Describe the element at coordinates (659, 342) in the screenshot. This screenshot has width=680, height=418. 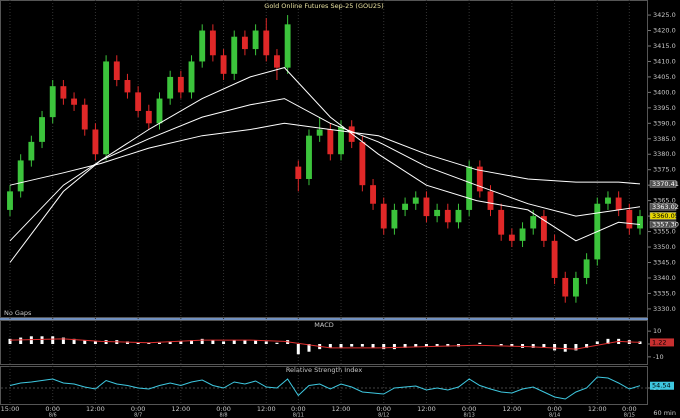
I see `last-value-label: 1.22` at that location.